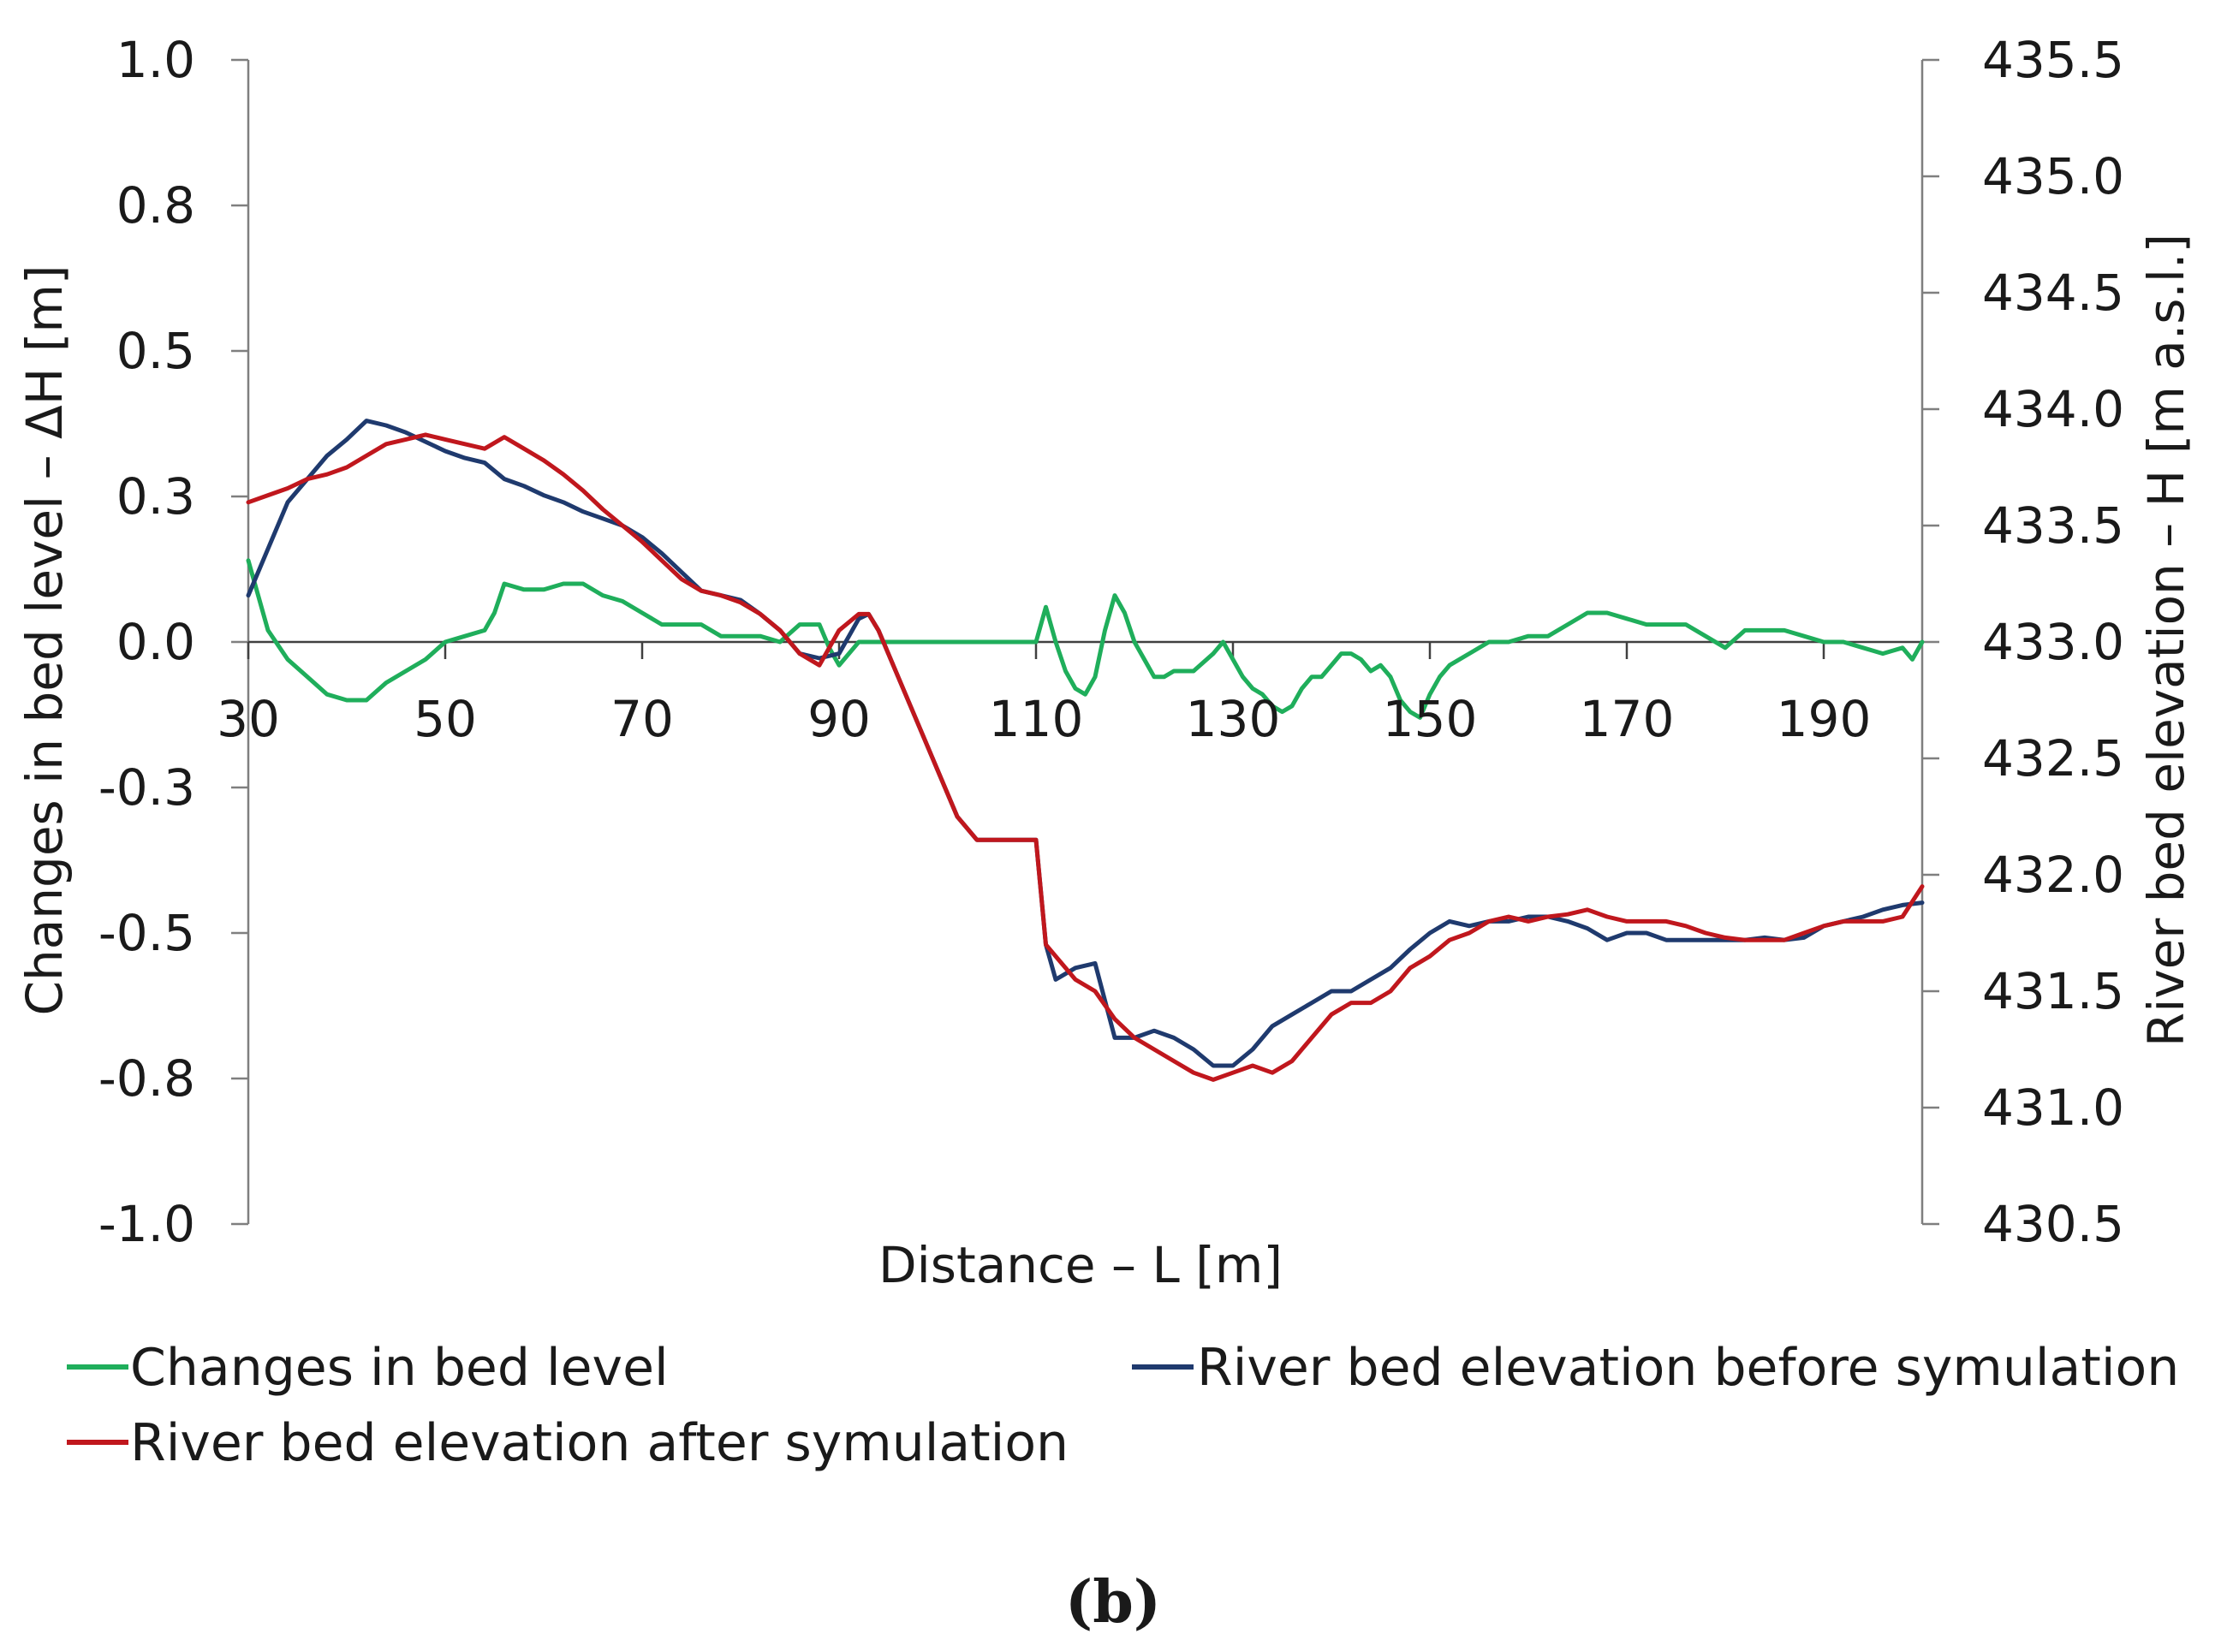  I want to click on y-right-tick-label: 434.5, so click(2053, 293).